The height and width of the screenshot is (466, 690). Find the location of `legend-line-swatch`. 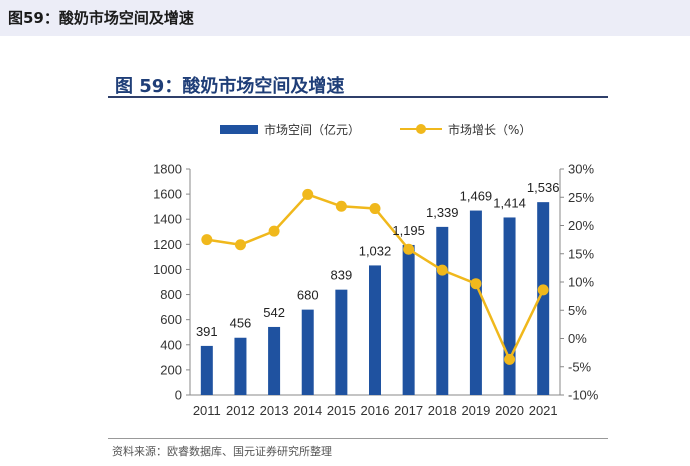

legend-line-swatch is located at coordinates (421, 129).